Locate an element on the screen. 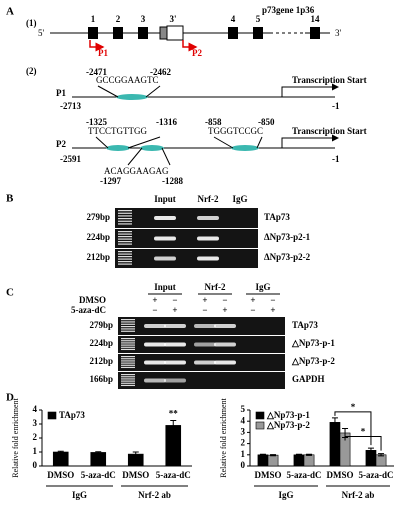 The image size is (400, 514). position: -2462 is located at coordinates (160, 72).